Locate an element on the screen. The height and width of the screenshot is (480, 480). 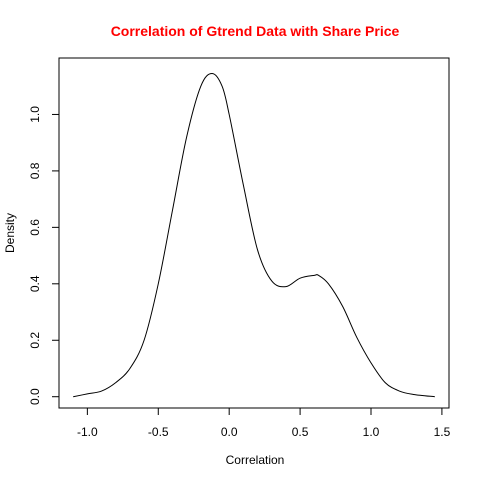
y-tick-label: 0.0 is located at coordinates (35, 396).